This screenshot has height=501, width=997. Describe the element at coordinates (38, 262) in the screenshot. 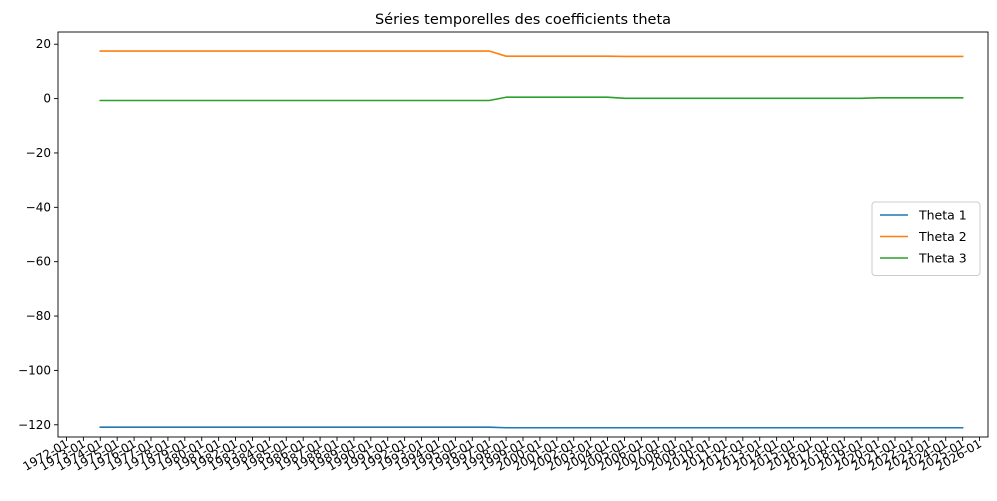

I see `y-tick-label: −60` at that location.